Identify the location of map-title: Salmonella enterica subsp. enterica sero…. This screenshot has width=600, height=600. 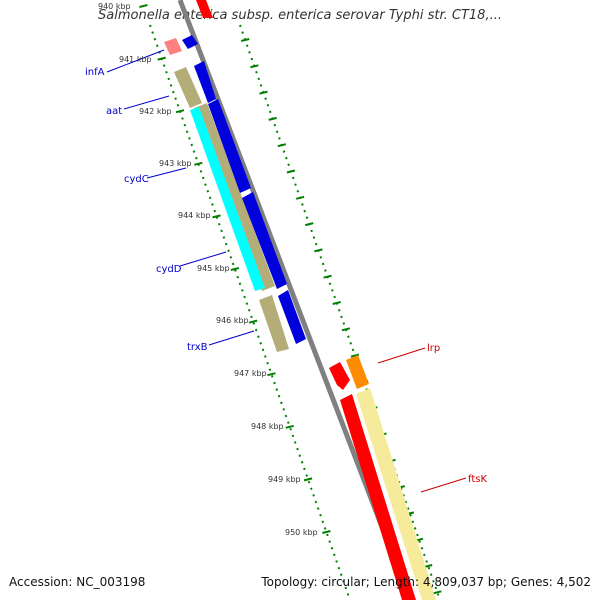
(300, 15).